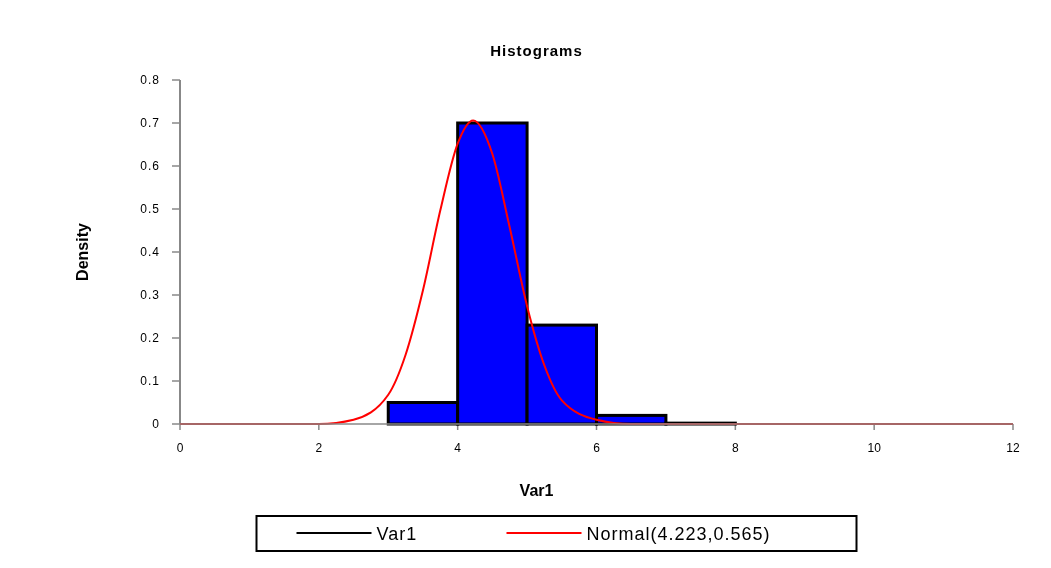  Describe the element at coordinates (150, 295) in the screenshot. I see `y-tick-label: 0.3` at that location.